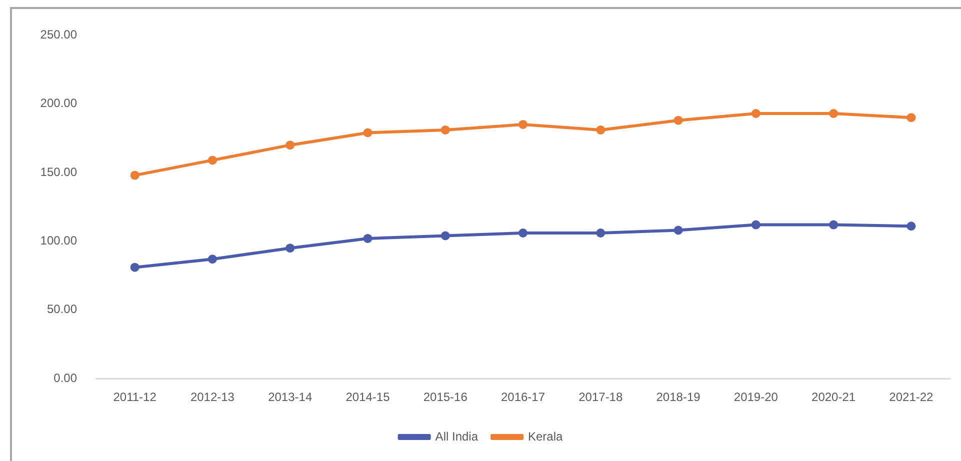 This screenshot has width=961, height=461. Describe the element at coordinates (212, 397) in the screenshot. I see `x-tick-label: 2012-13` at that location.